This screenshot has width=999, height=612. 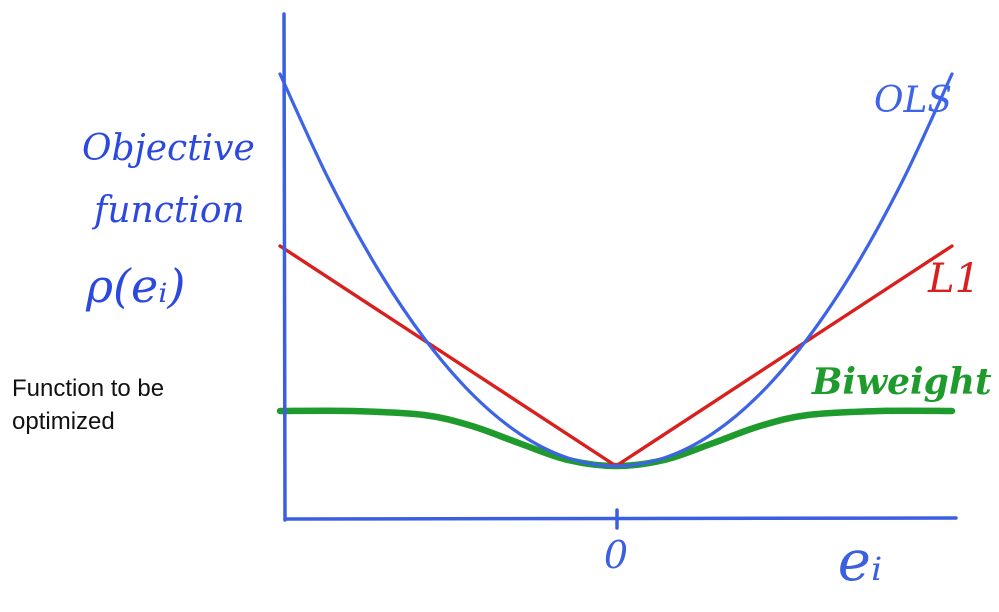 What do you see at coordinates (168, 148) in the screenshot?
I see `y-axis-label-line-1: Objective` at bounding box center [168, 148].